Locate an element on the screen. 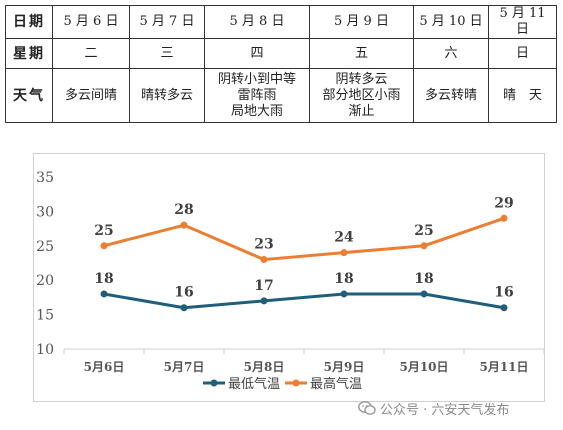 The height and width of the screenshot is (430, 563). x-tick-label: 5月9日 is located at coordinates (344, 367).